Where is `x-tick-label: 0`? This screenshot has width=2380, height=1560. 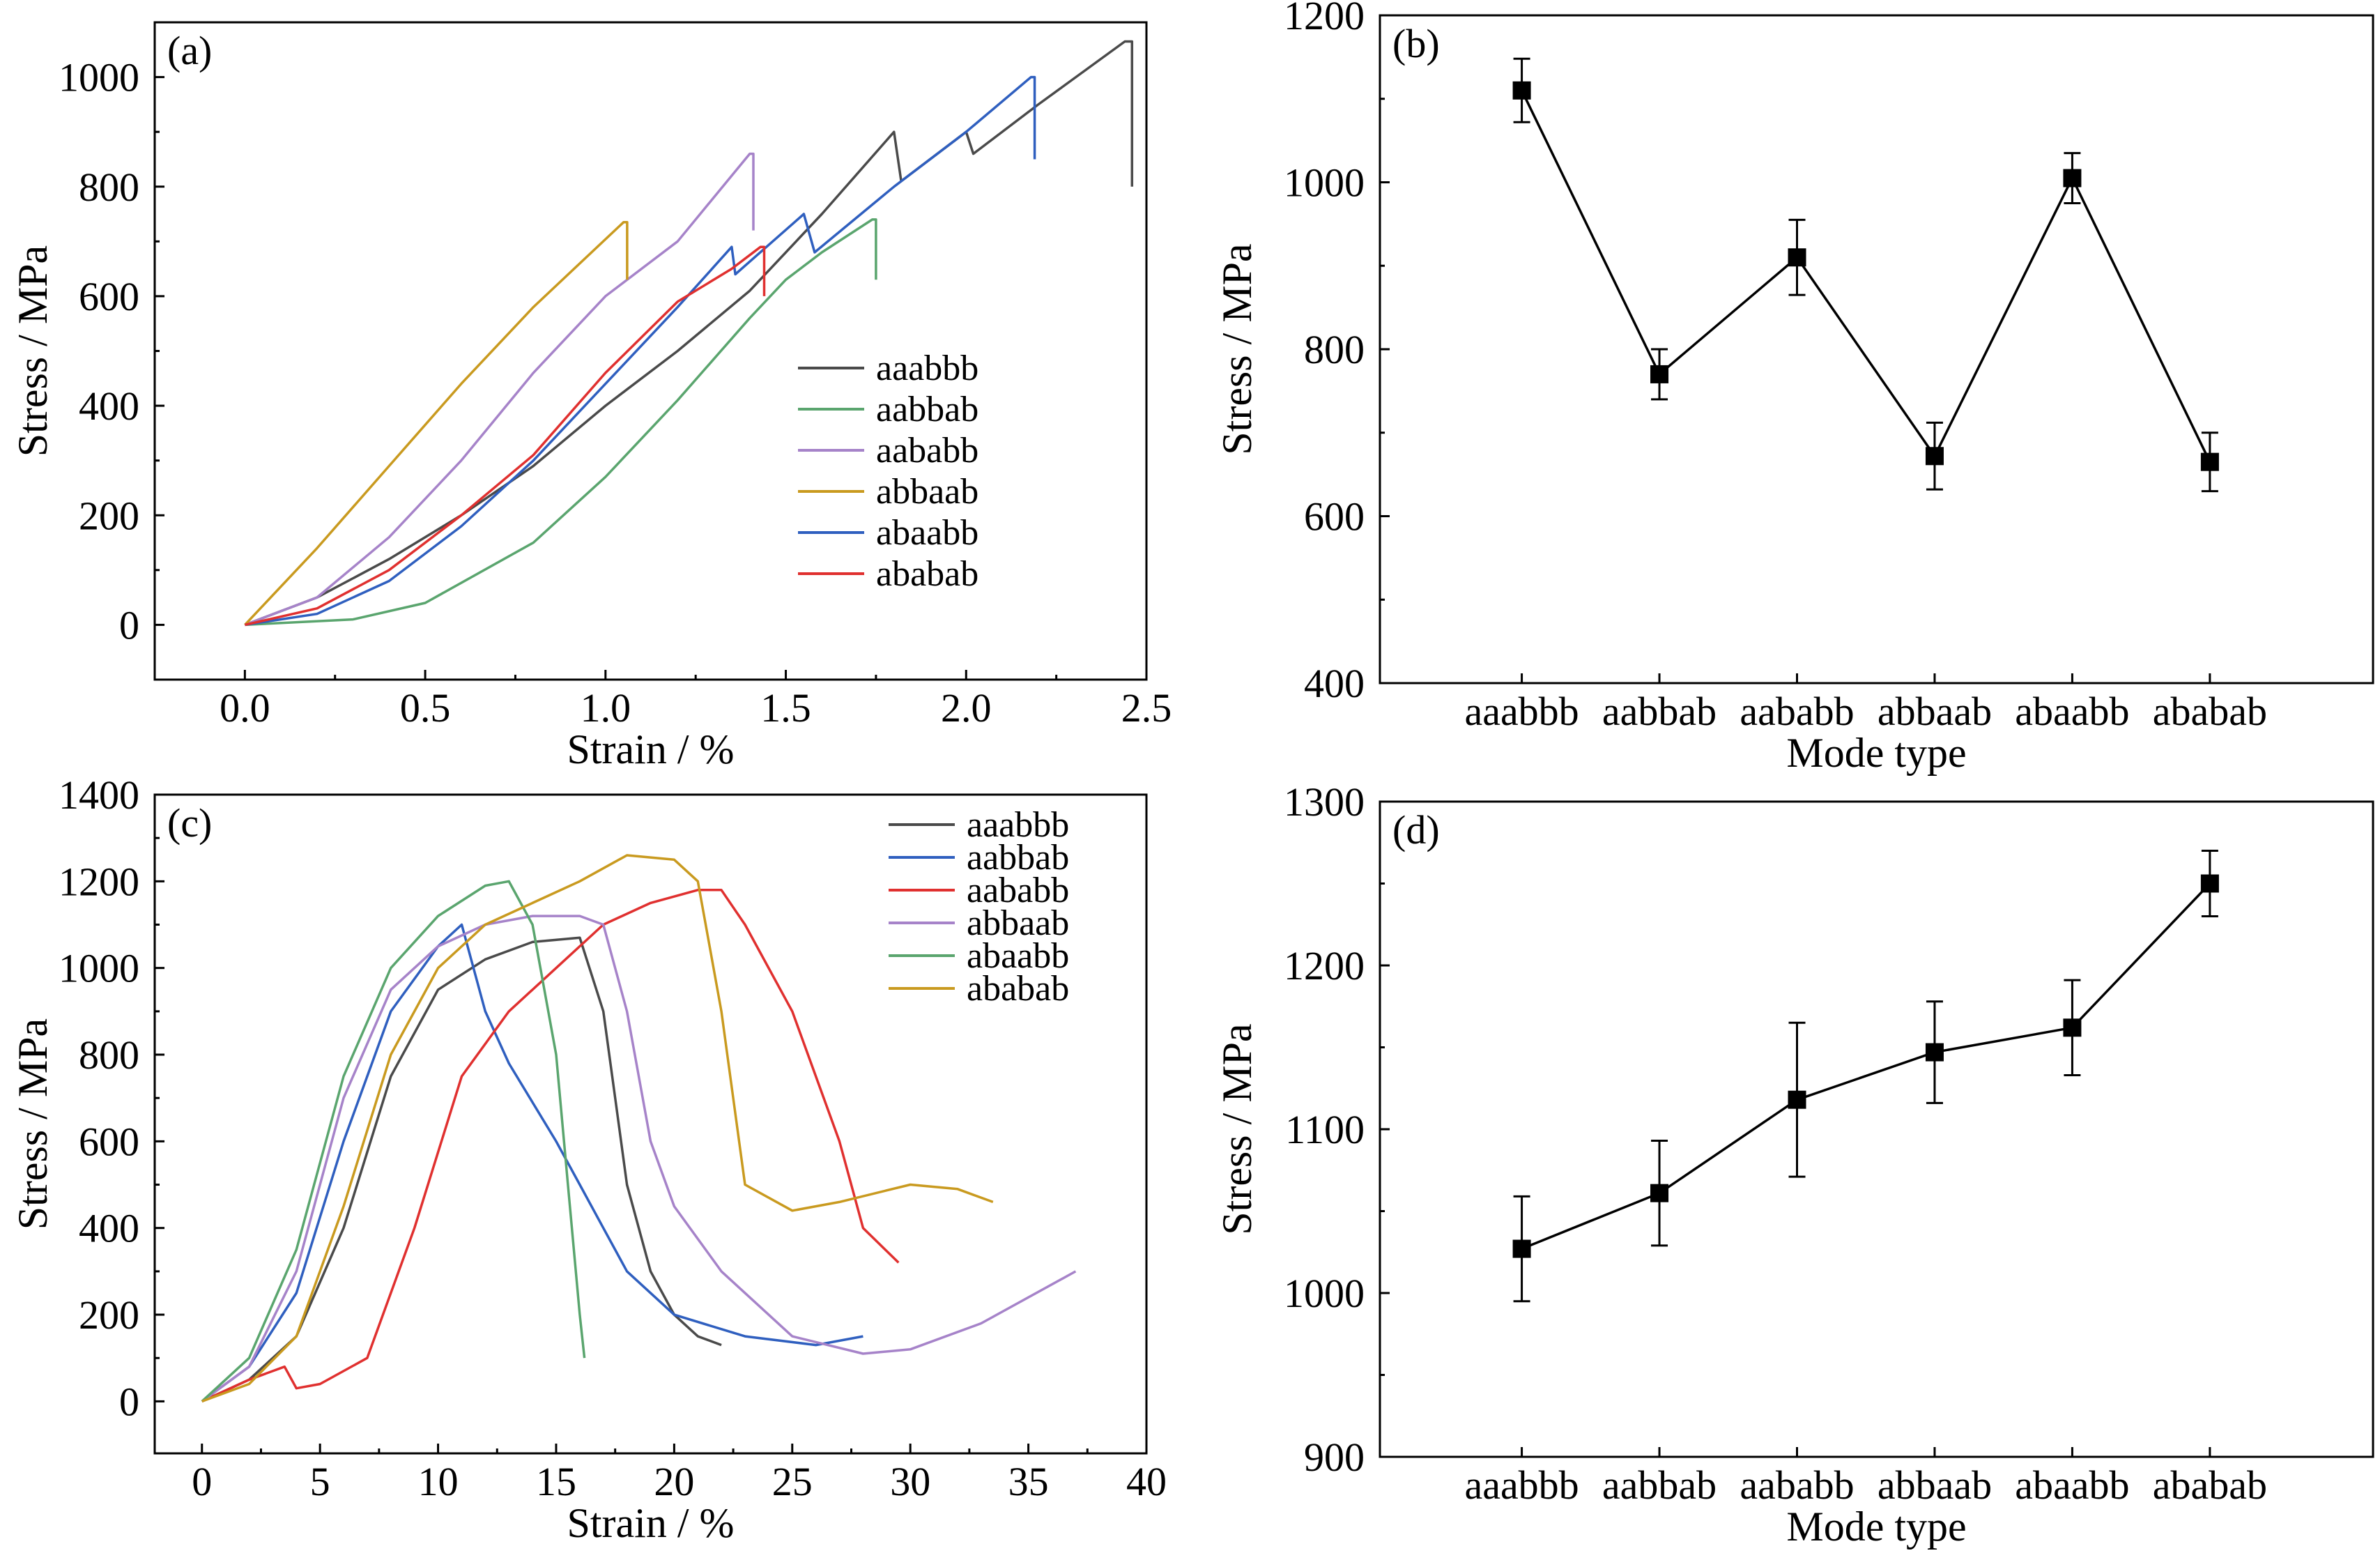
x-tick-label: 0 is located at coordinates (202, 1481).